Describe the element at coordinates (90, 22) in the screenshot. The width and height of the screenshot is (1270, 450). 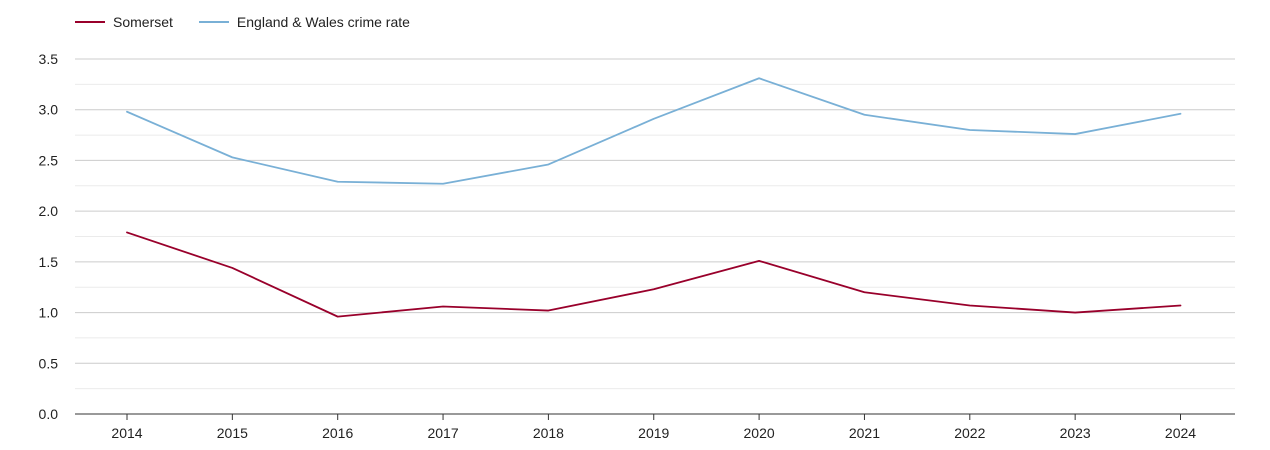
I see `legend-swatch-somerset` at that location.